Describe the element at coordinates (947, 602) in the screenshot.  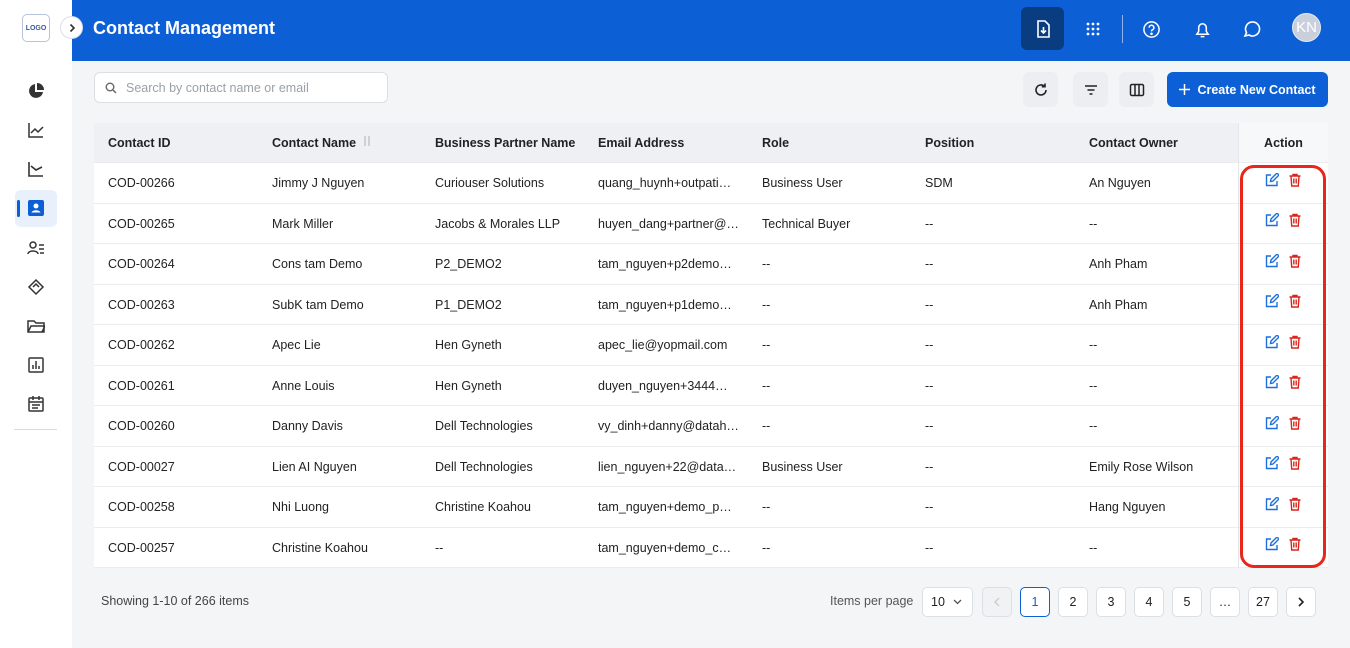
I see `items-per-page-select: 10` at that location.